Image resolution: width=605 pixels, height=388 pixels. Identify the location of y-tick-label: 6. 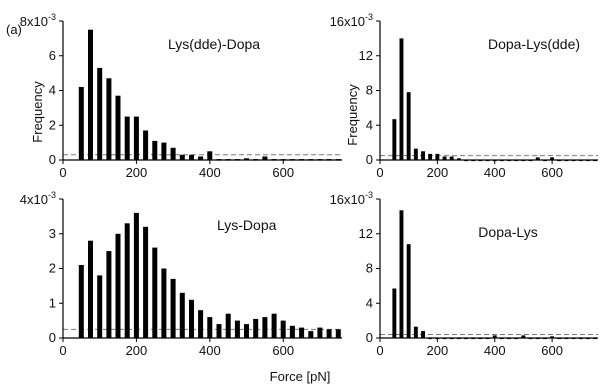
(52, 55).